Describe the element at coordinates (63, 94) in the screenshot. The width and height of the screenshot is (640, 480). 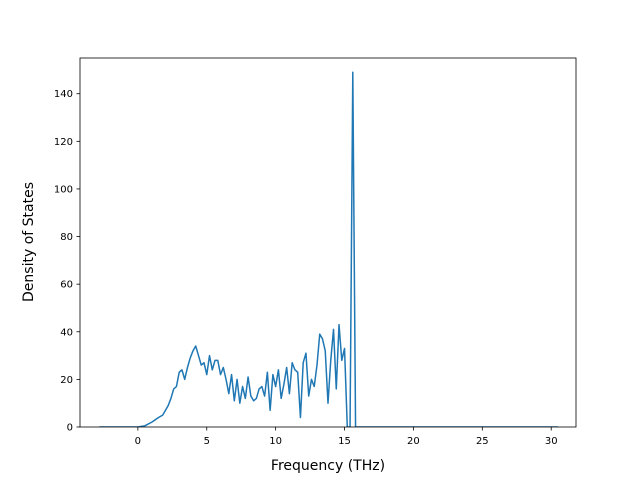
I see `y-tick-label: 140` at that location.